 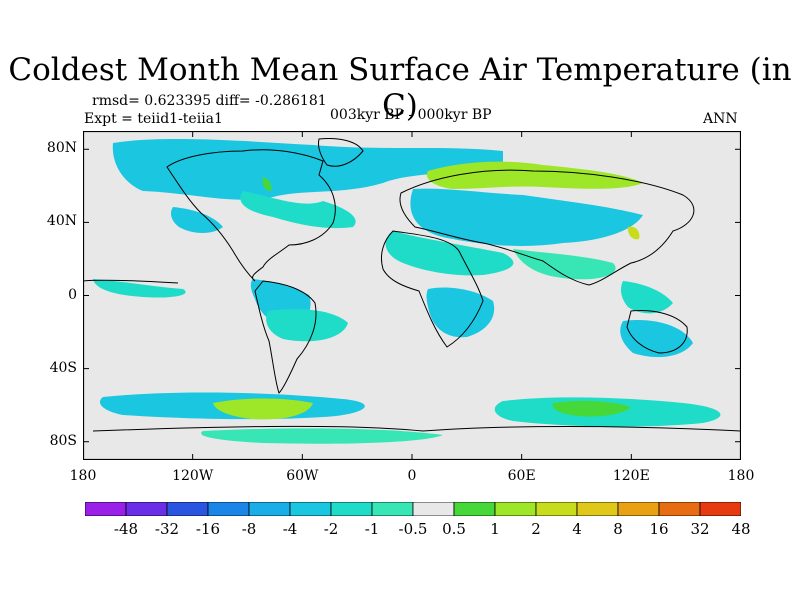 I want to click on colorbar-label: -48, so click(x=126, y=529).